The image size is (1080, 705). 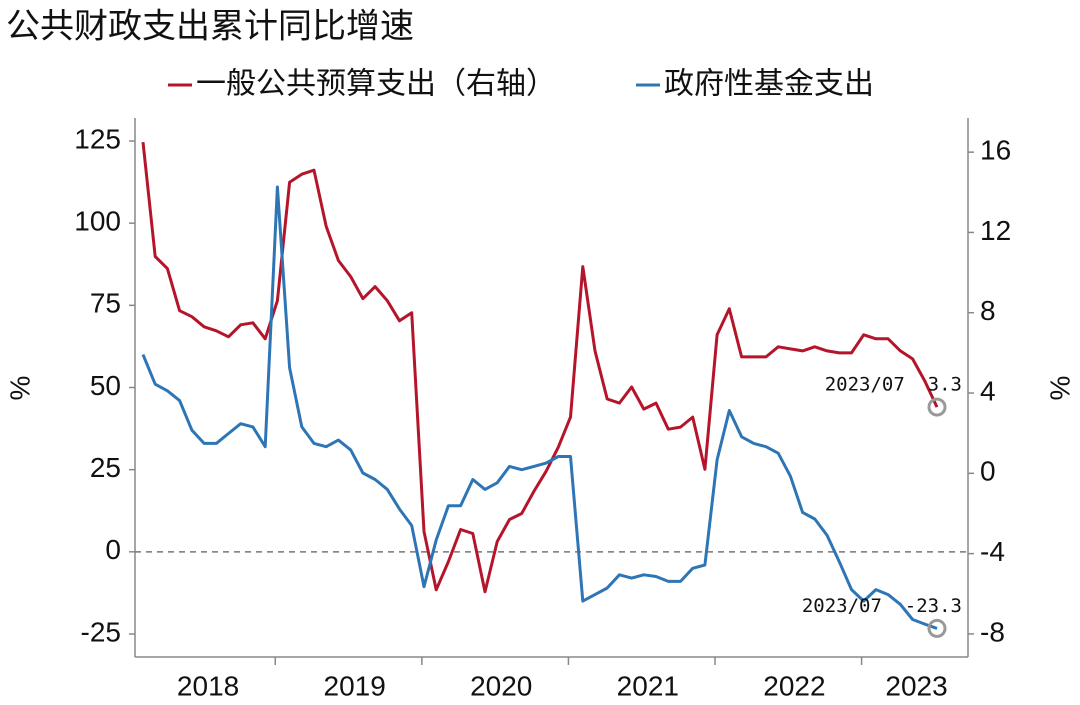 I want to click on y-tick-label: 25, so click(x=105, y=467).